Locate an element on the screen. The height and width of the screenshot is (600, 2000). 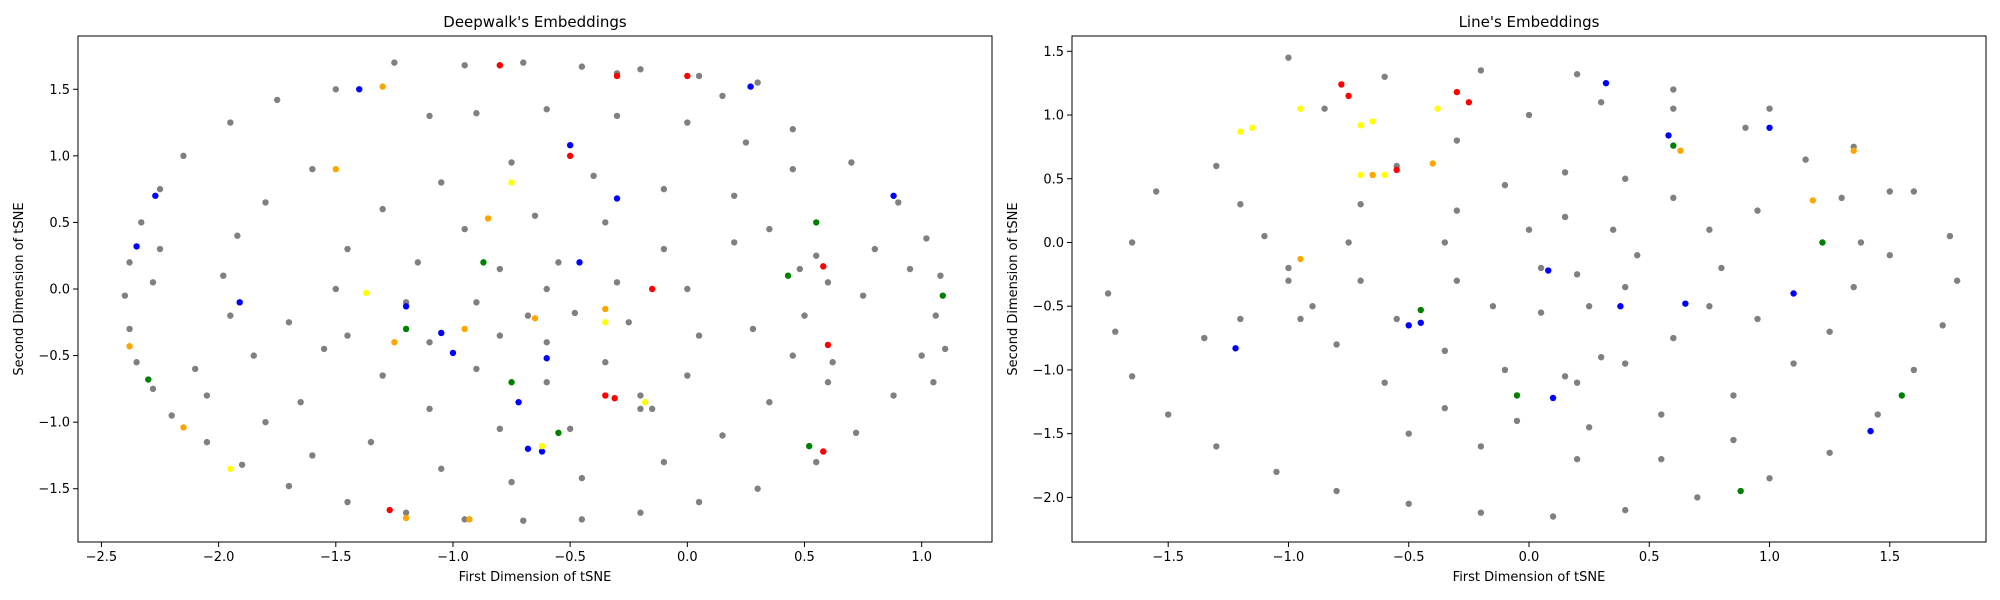
x-tick-label: 0.0 is located at coordinates (1529, 557).